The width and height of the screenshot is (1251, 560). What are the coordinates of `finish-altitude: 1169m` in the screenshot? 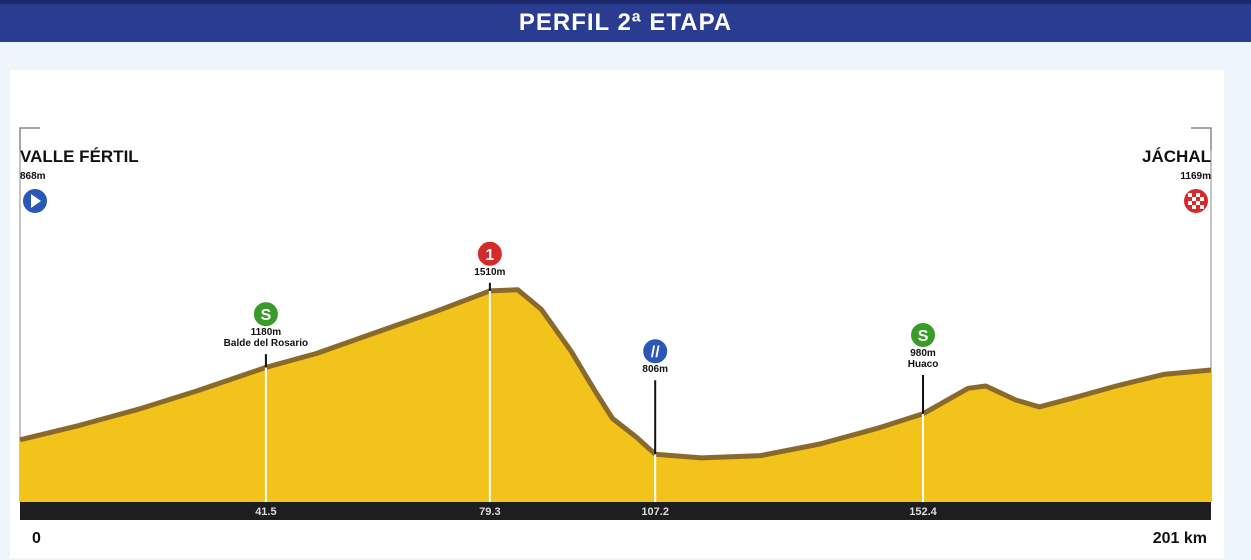 It's located at (1195, 176).